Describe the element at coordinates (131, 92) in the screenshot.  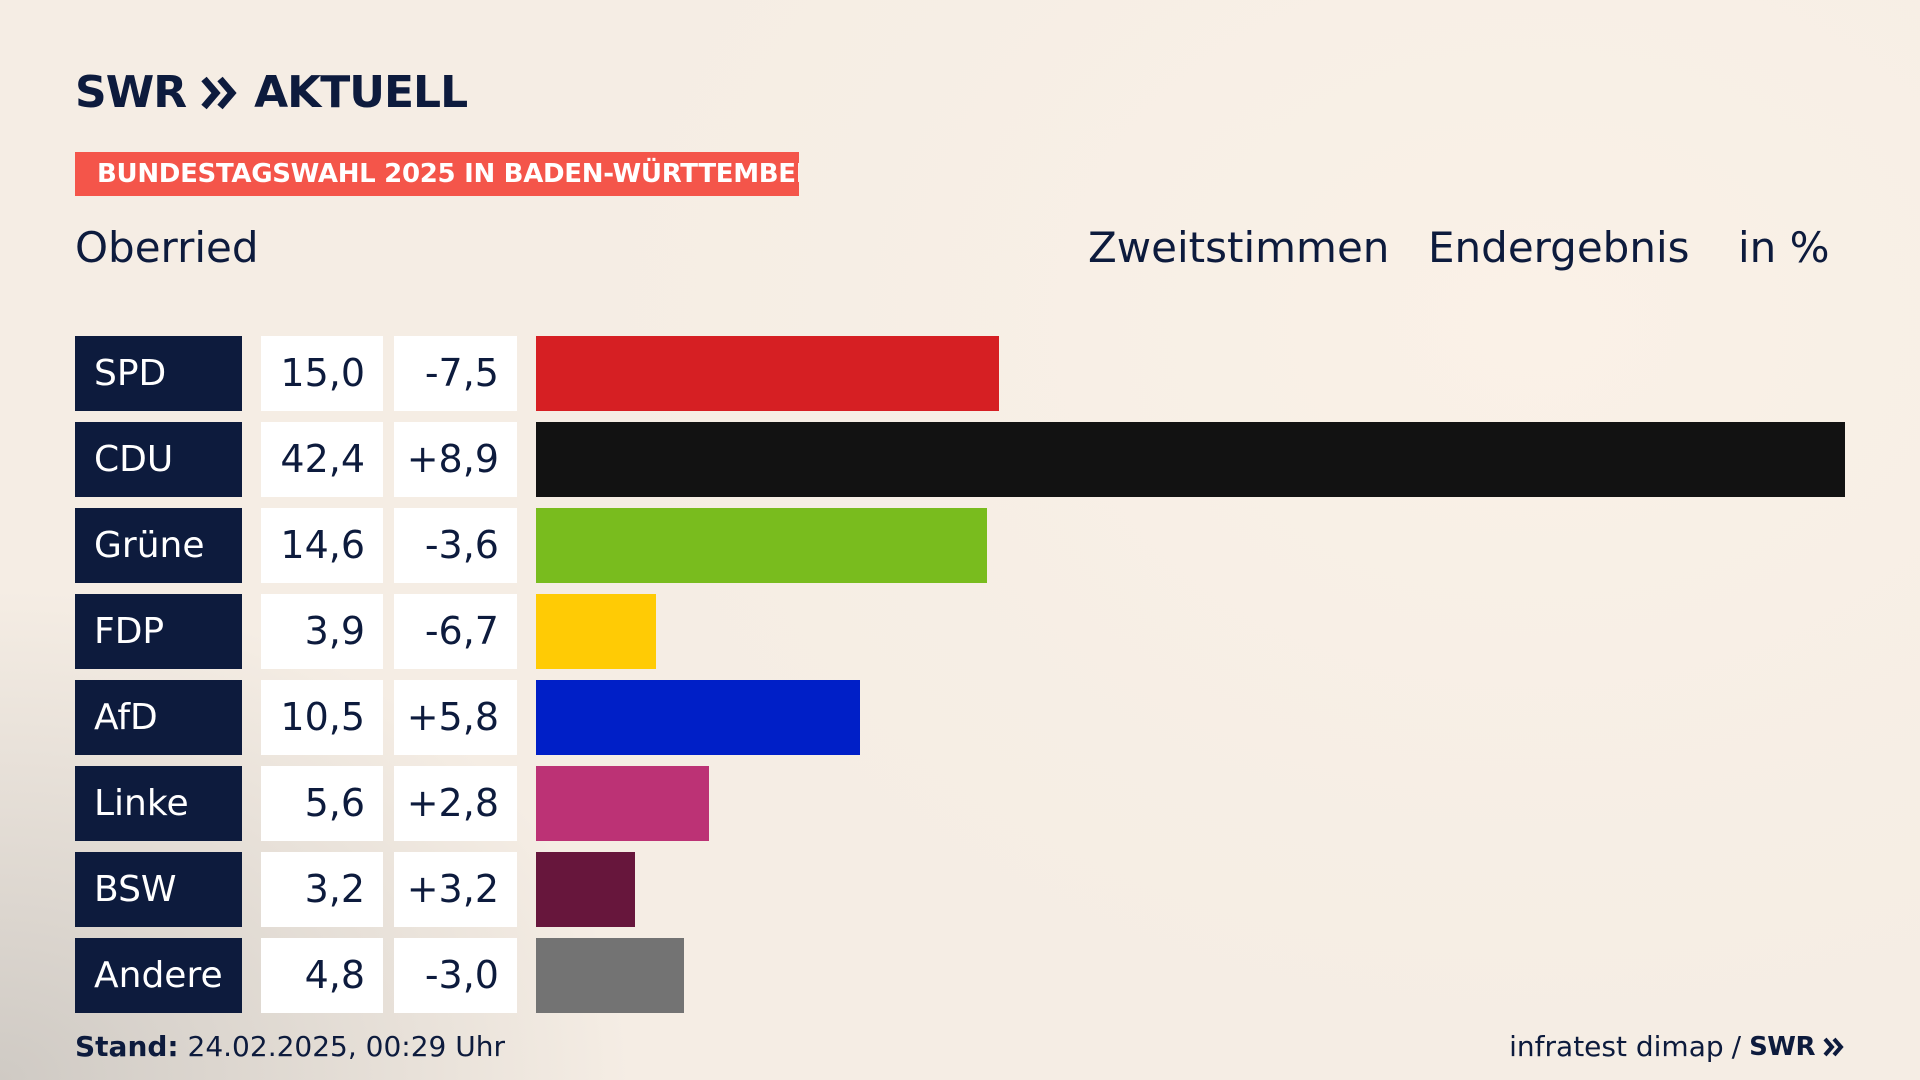
I see `brand-name: SWR` at that location.